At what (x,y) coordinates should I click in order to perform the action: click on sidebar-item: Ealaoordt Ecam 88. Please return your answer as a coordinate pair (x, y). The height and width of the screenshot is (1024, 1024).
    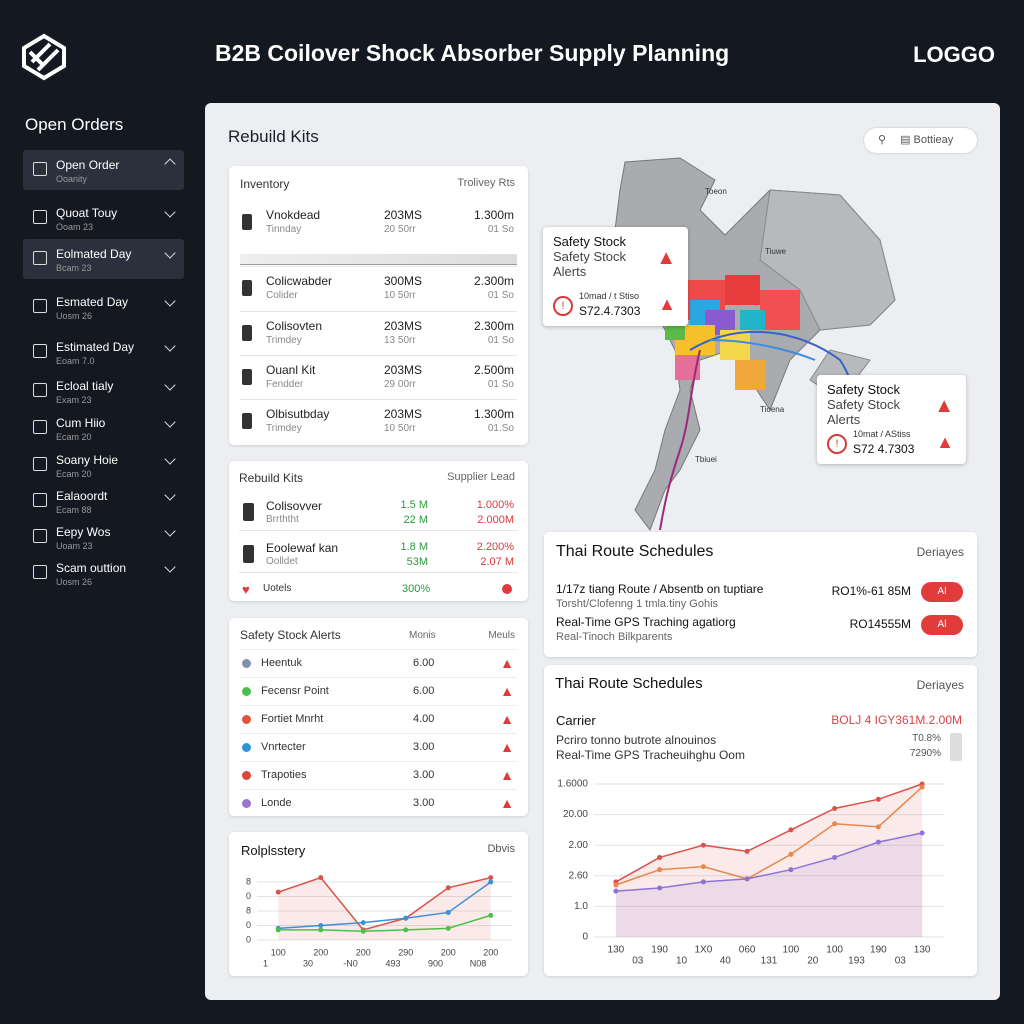
    Looking at the image, I should click on (103, 501).